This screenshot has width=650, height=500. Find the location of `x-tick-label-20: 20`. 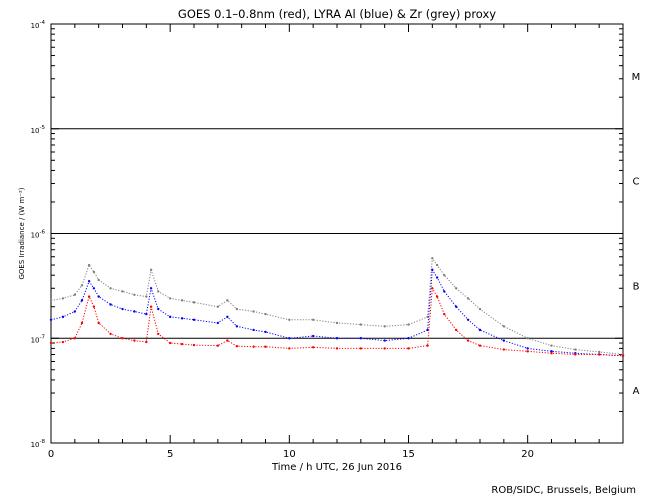

x-tick-label-20: 20 is located at coordinates (527, 454).